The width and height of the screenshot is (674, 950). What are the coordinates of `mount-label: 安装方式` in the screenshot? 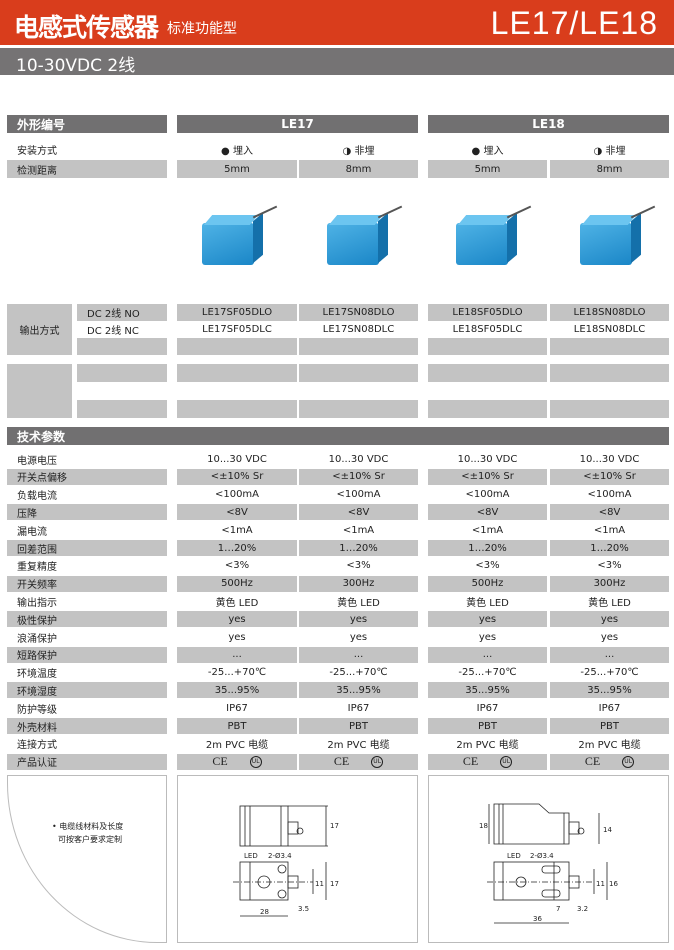 It's located at (37, 151).